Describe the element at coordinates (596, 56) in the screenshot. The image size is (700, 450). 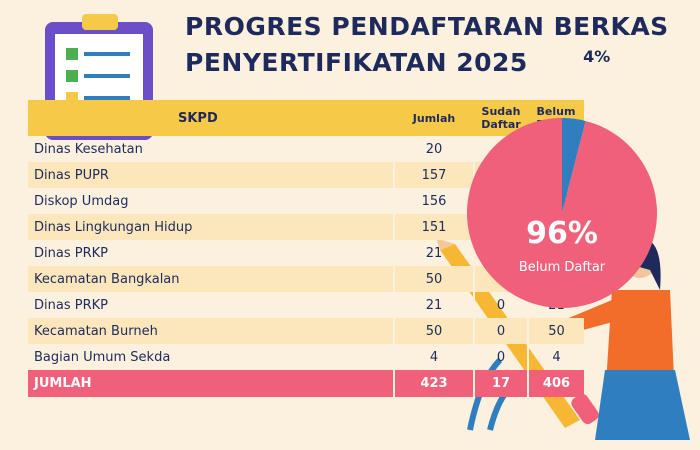
I see `value-label: 4%` at that location.